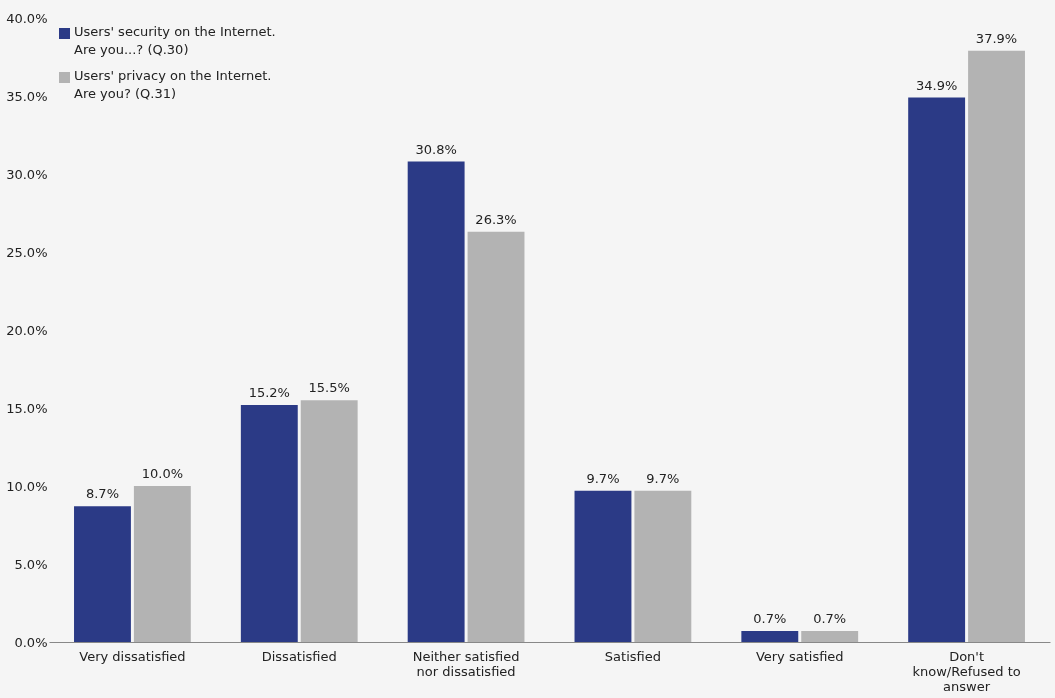  Describe the element at coordinates (31, 642) in the screenshot. I see `y-tick-label: 0.0%` at that location.